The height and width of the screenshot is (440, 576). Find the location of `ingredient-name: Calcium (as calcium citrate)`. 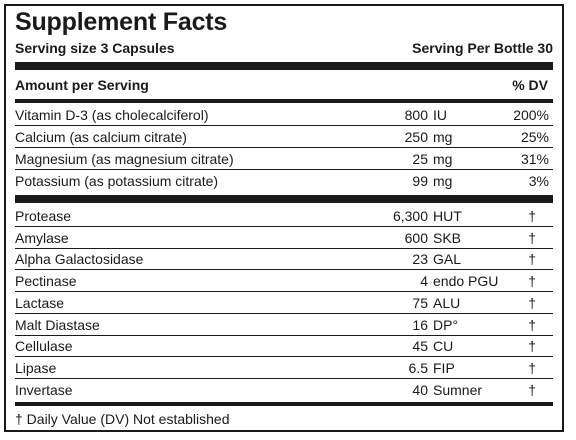

ingredient-name: Calcium (as calcium citrate) is located at coordinates (101, 137).